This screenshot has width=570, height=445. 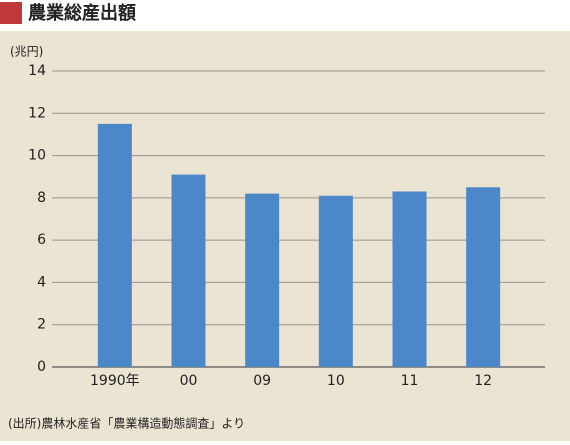 I want to click on y-tick-label: 4, so click(x=41, y=282).